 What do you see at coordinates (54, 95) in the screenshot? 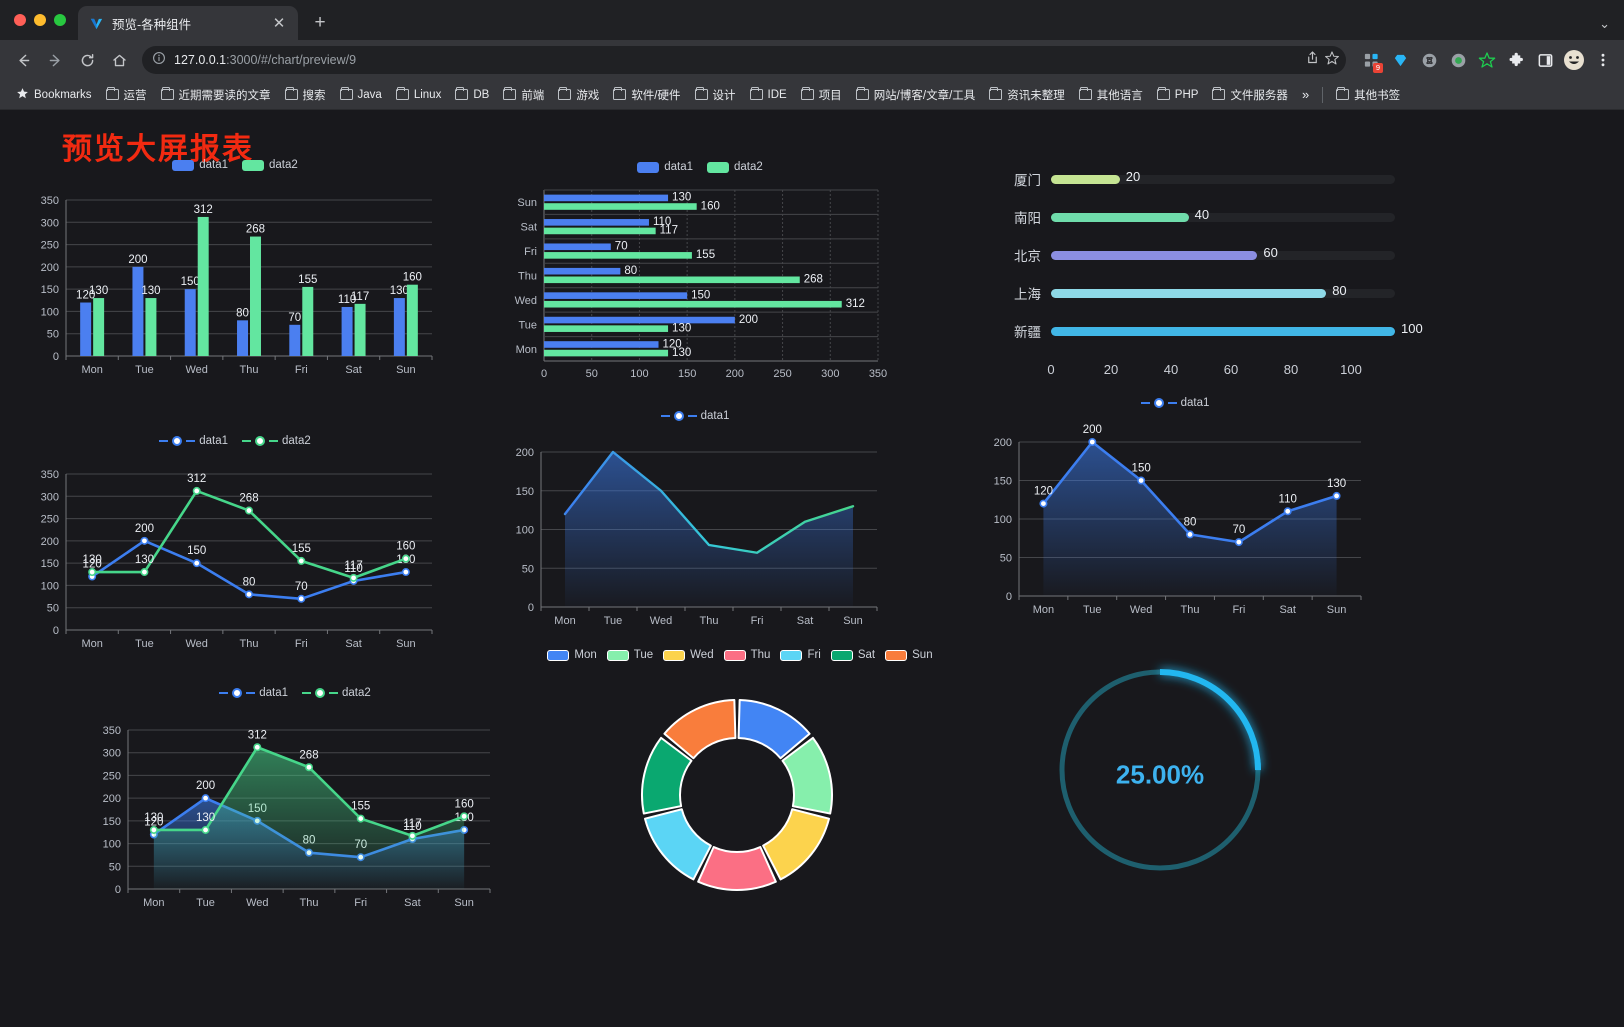
I see `bookmark-item-bookmarks: Bookmarks` at bounding box center [54, 95].